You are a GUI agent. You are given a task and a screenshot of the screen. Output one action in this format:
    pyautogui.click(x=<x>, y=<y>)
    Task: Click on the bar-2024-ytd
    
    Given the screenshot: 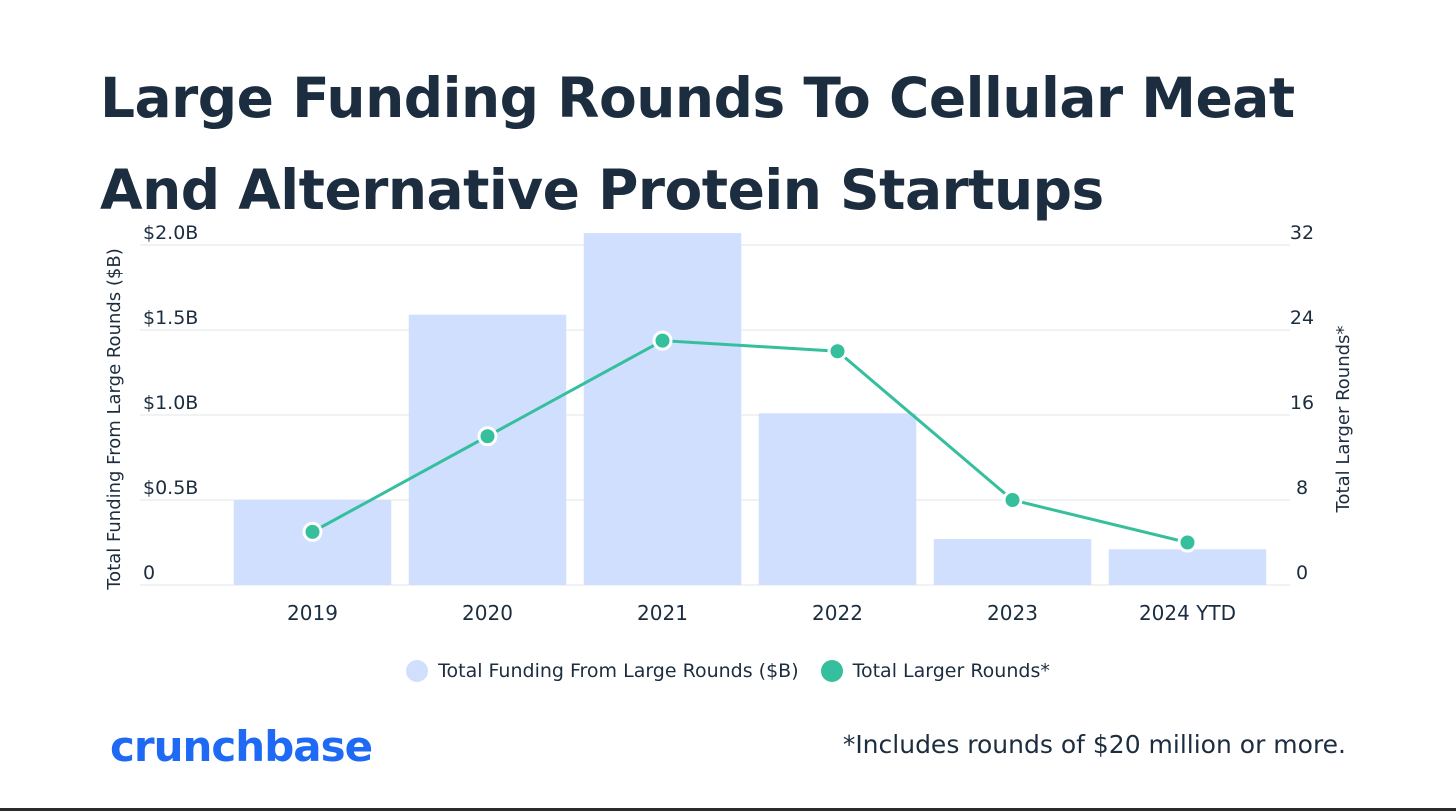 What is the action you would take?
    pyautogui.click(x=1187, y=567)
    